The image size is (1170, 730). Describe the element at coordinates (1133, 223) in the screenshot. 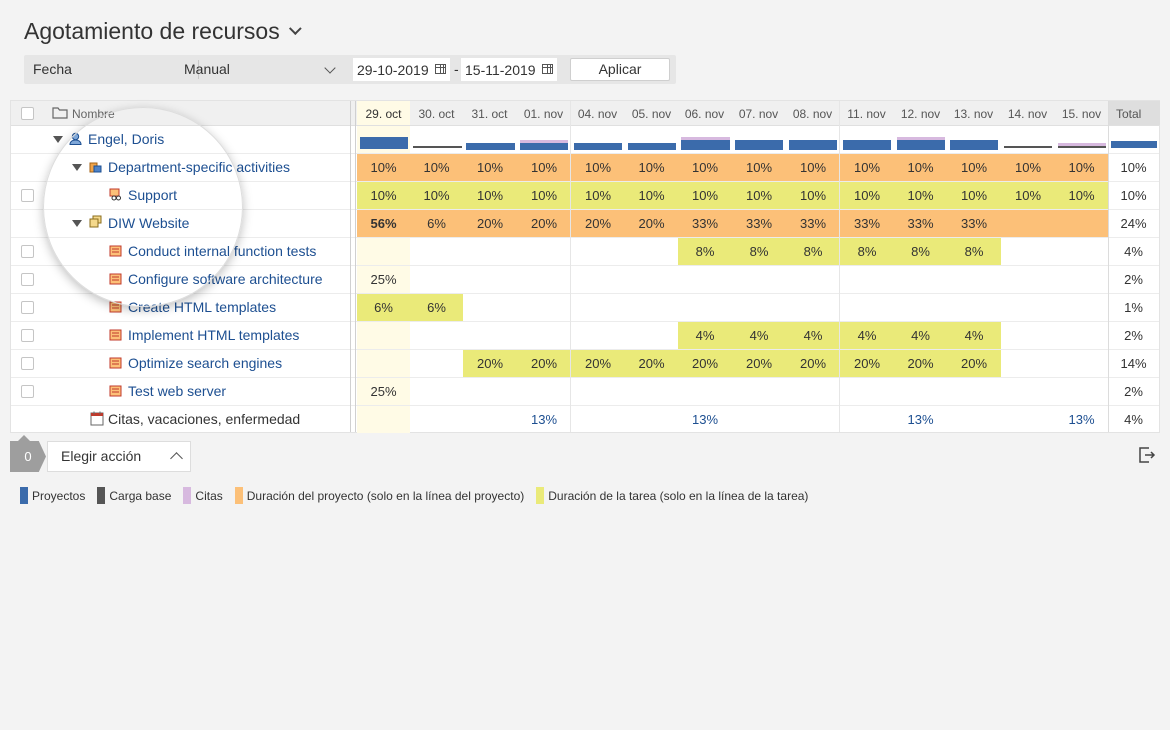

I see `total-cell: 24%` at that location.